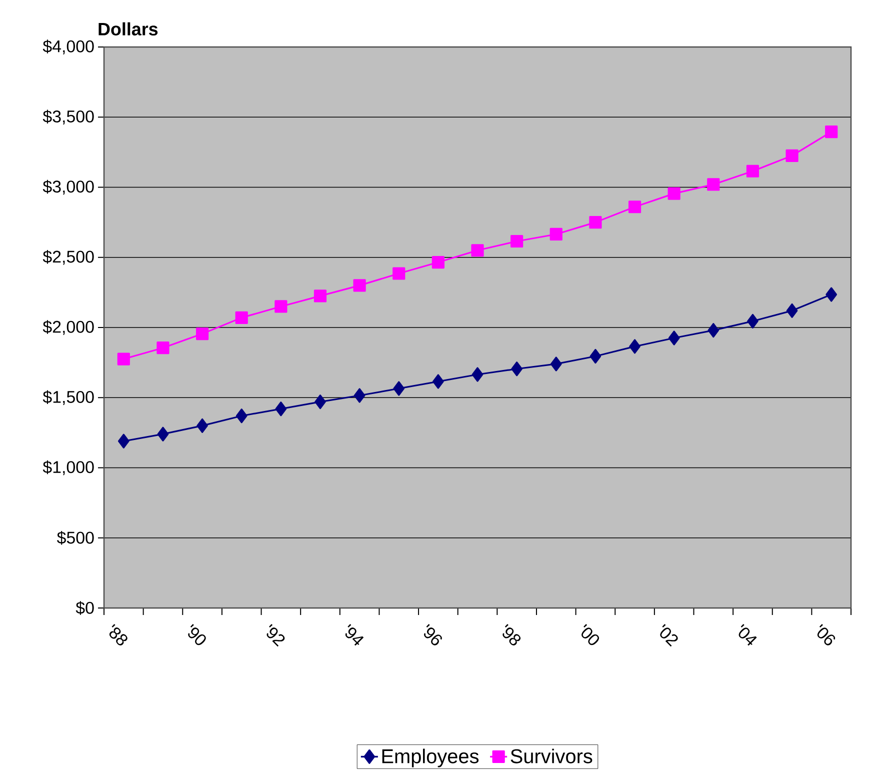  Describe the element at coordinates (551, 756) in the screenshot. I see `legend-label: Survivors` at that location.